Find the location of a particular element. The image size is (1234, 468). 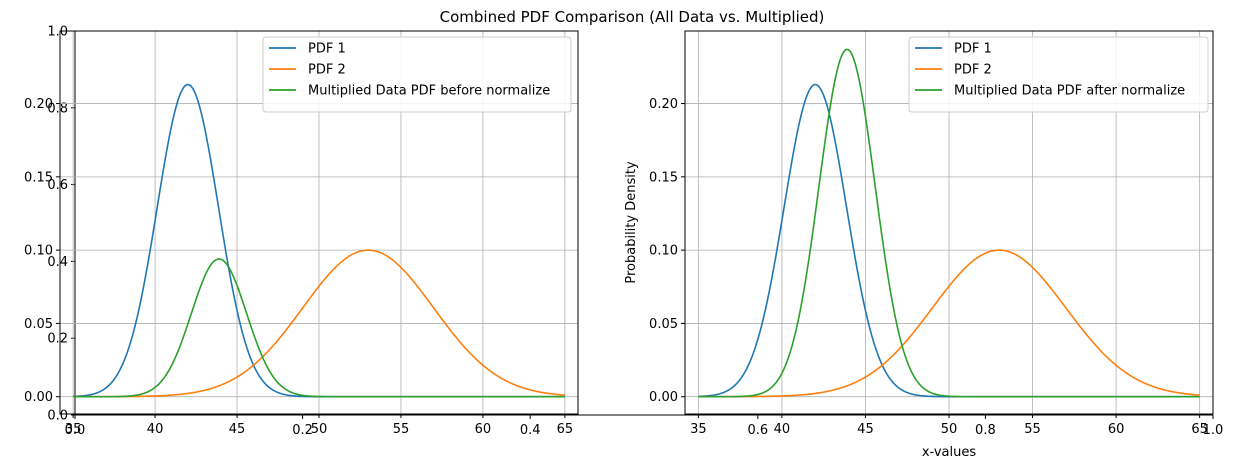

figure-x-tick-label: 0.6 is located at coordinates (757, 430).